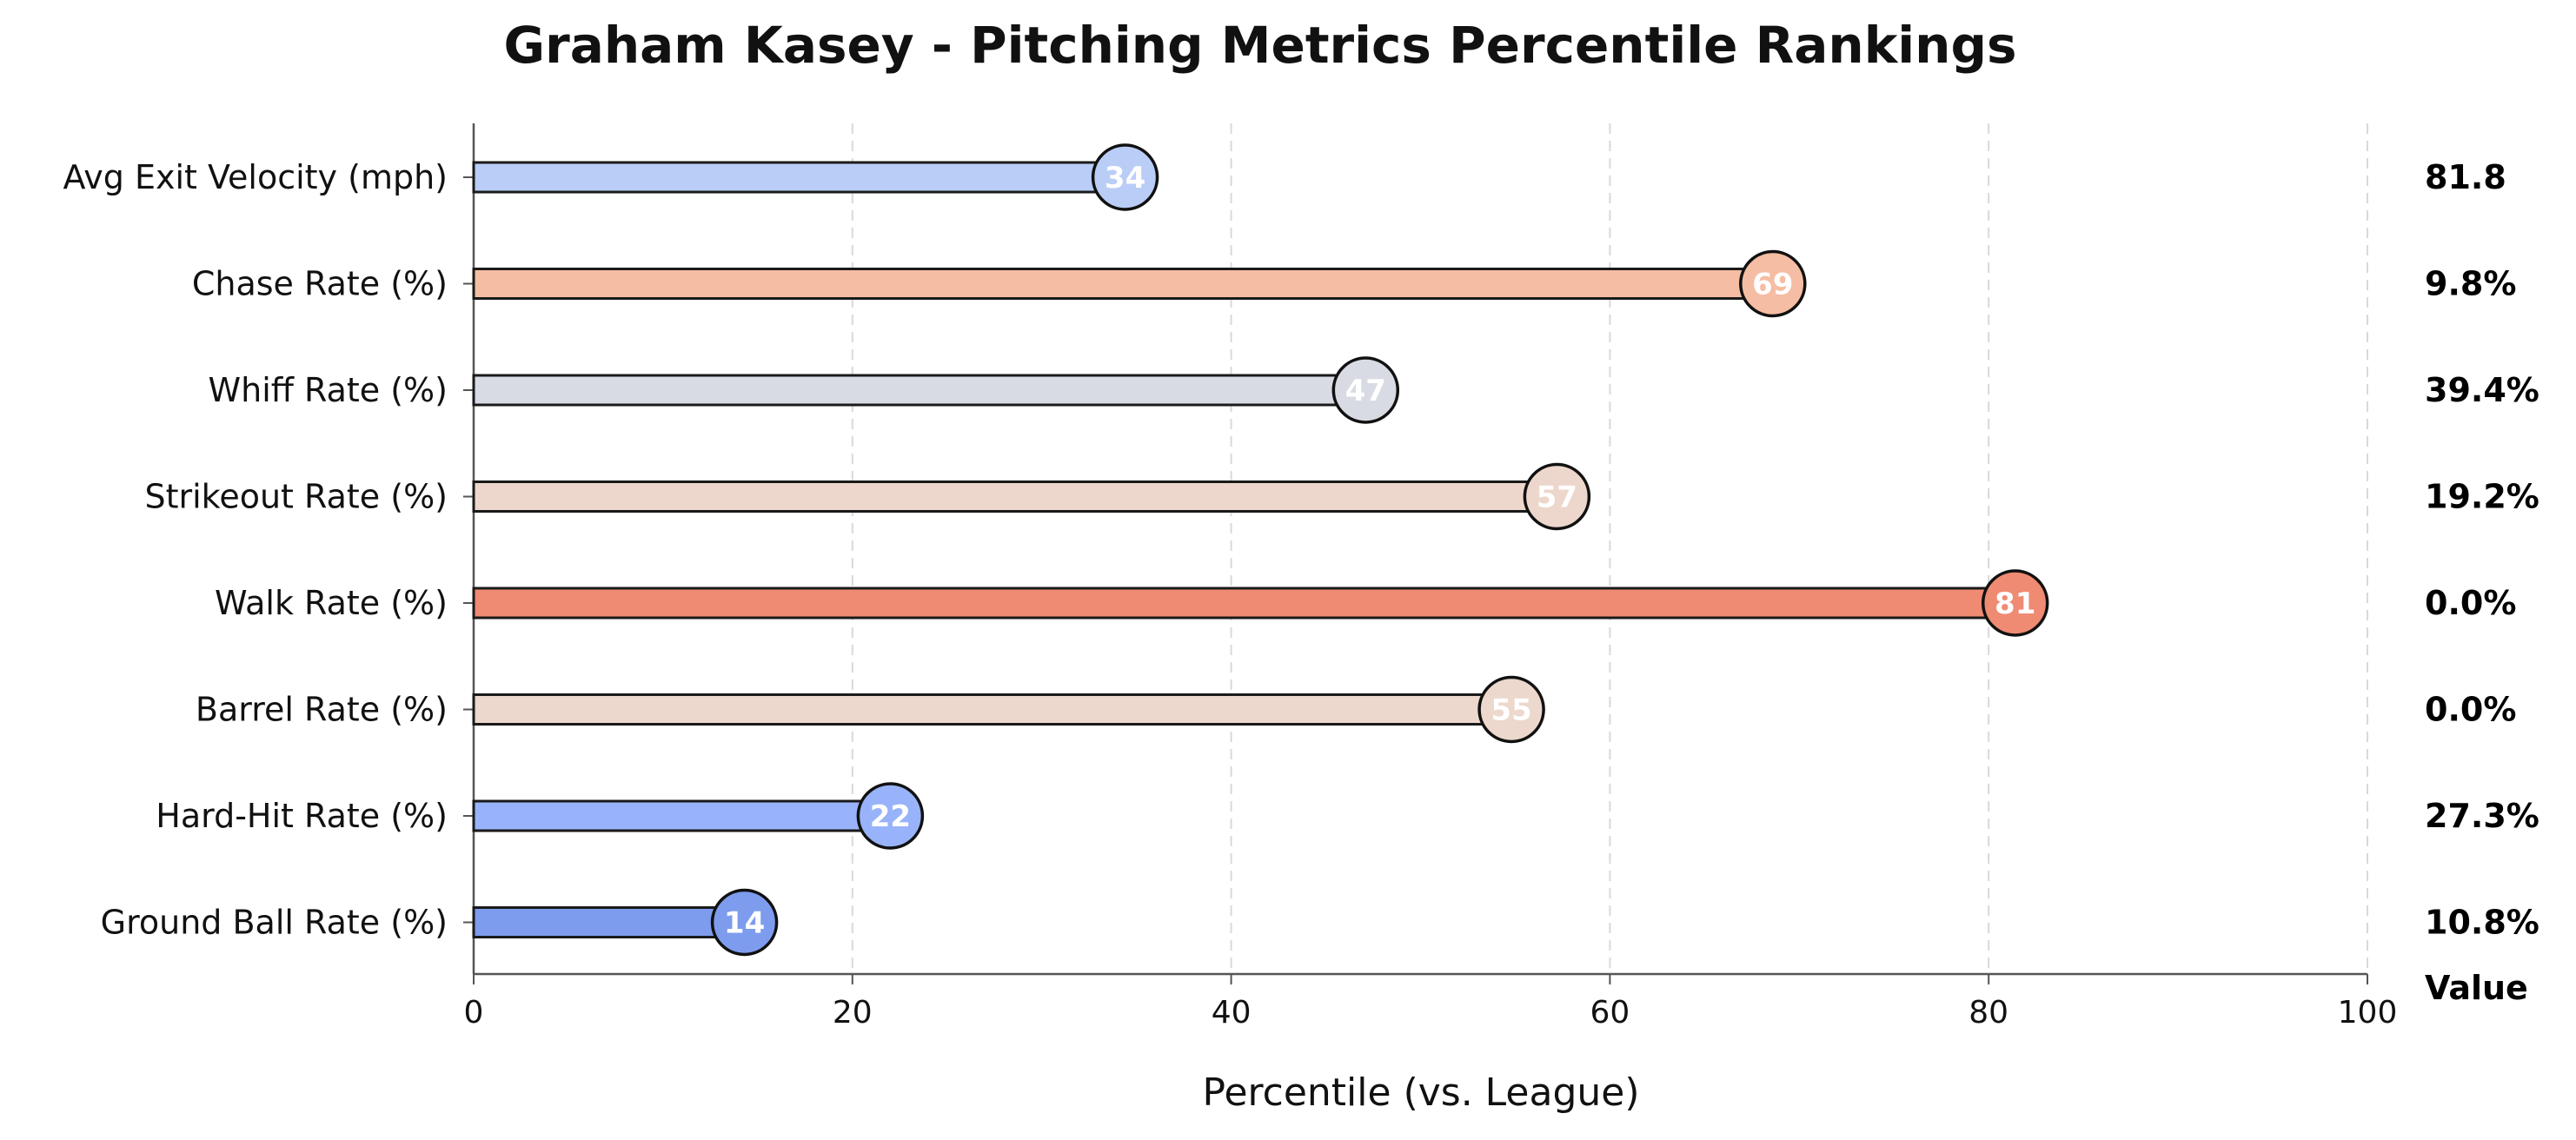  What do you see at coordinates (322, 710) in the screenshot?
I see `category-label: Barrel Rate (%)` at bounding box center [322, 710].